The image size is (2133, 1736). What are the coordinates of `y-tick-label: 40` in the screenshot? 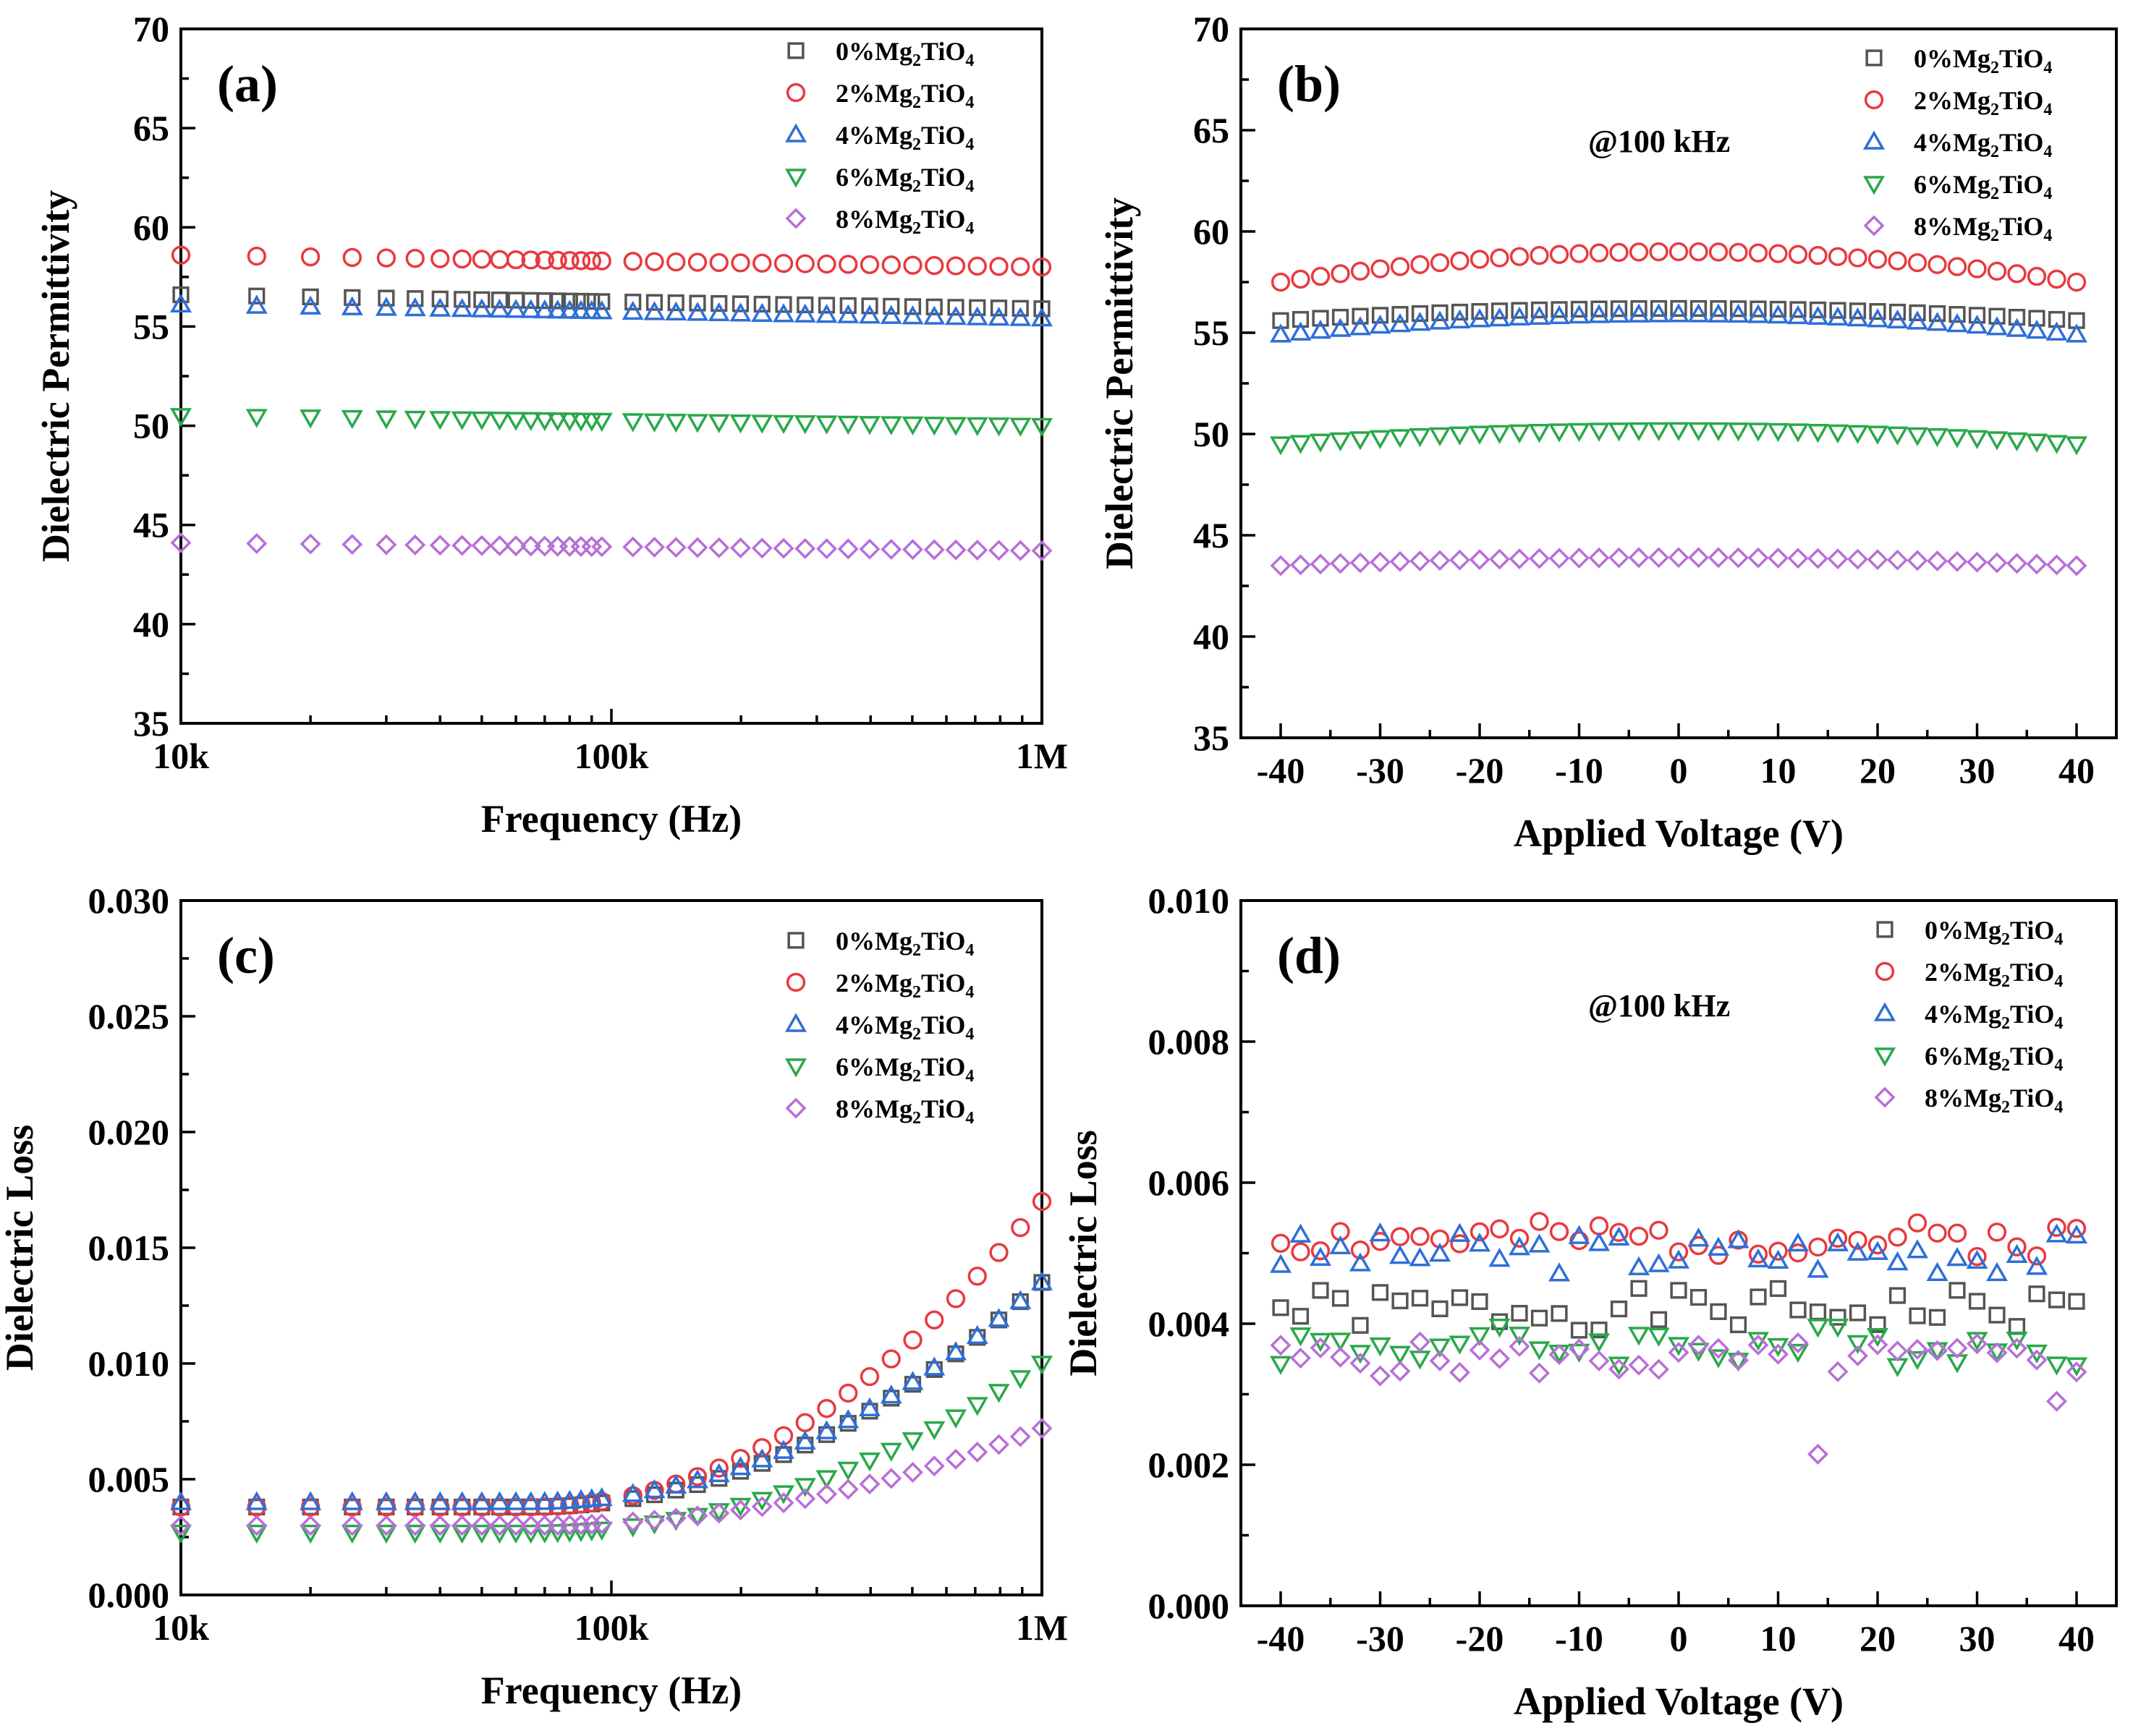 It's located at (151, 624).